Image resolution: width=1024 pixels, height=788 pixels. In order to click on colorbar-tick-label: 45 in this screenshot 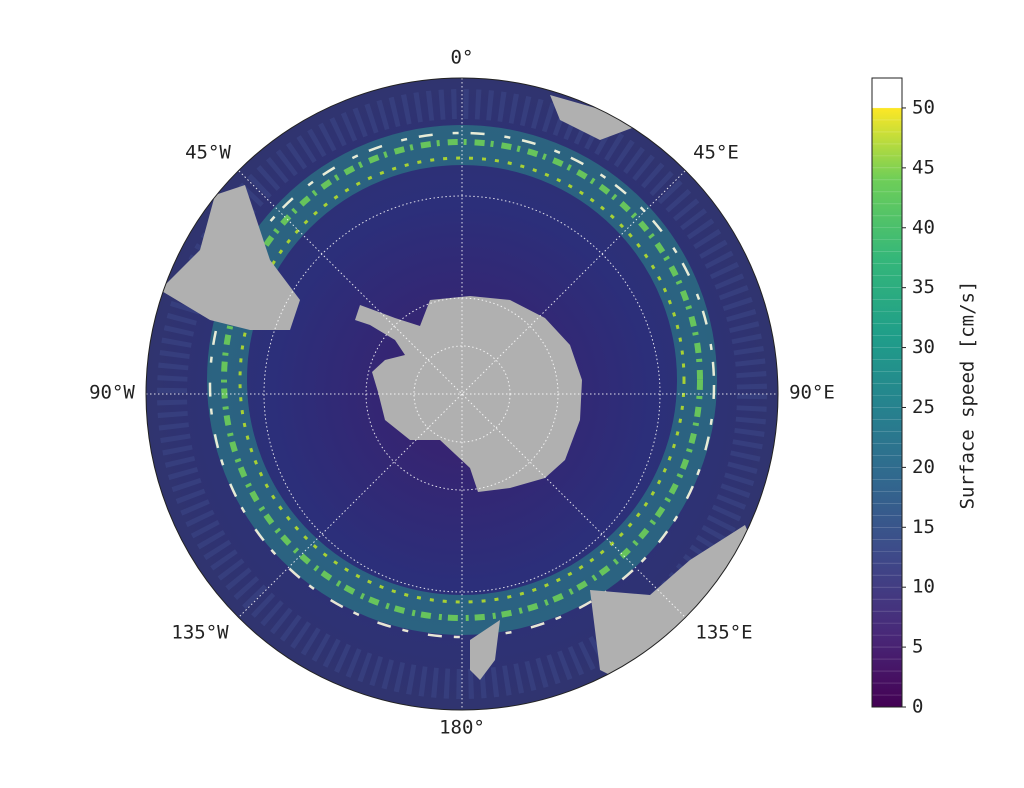, I will do `click(923, 167)`.